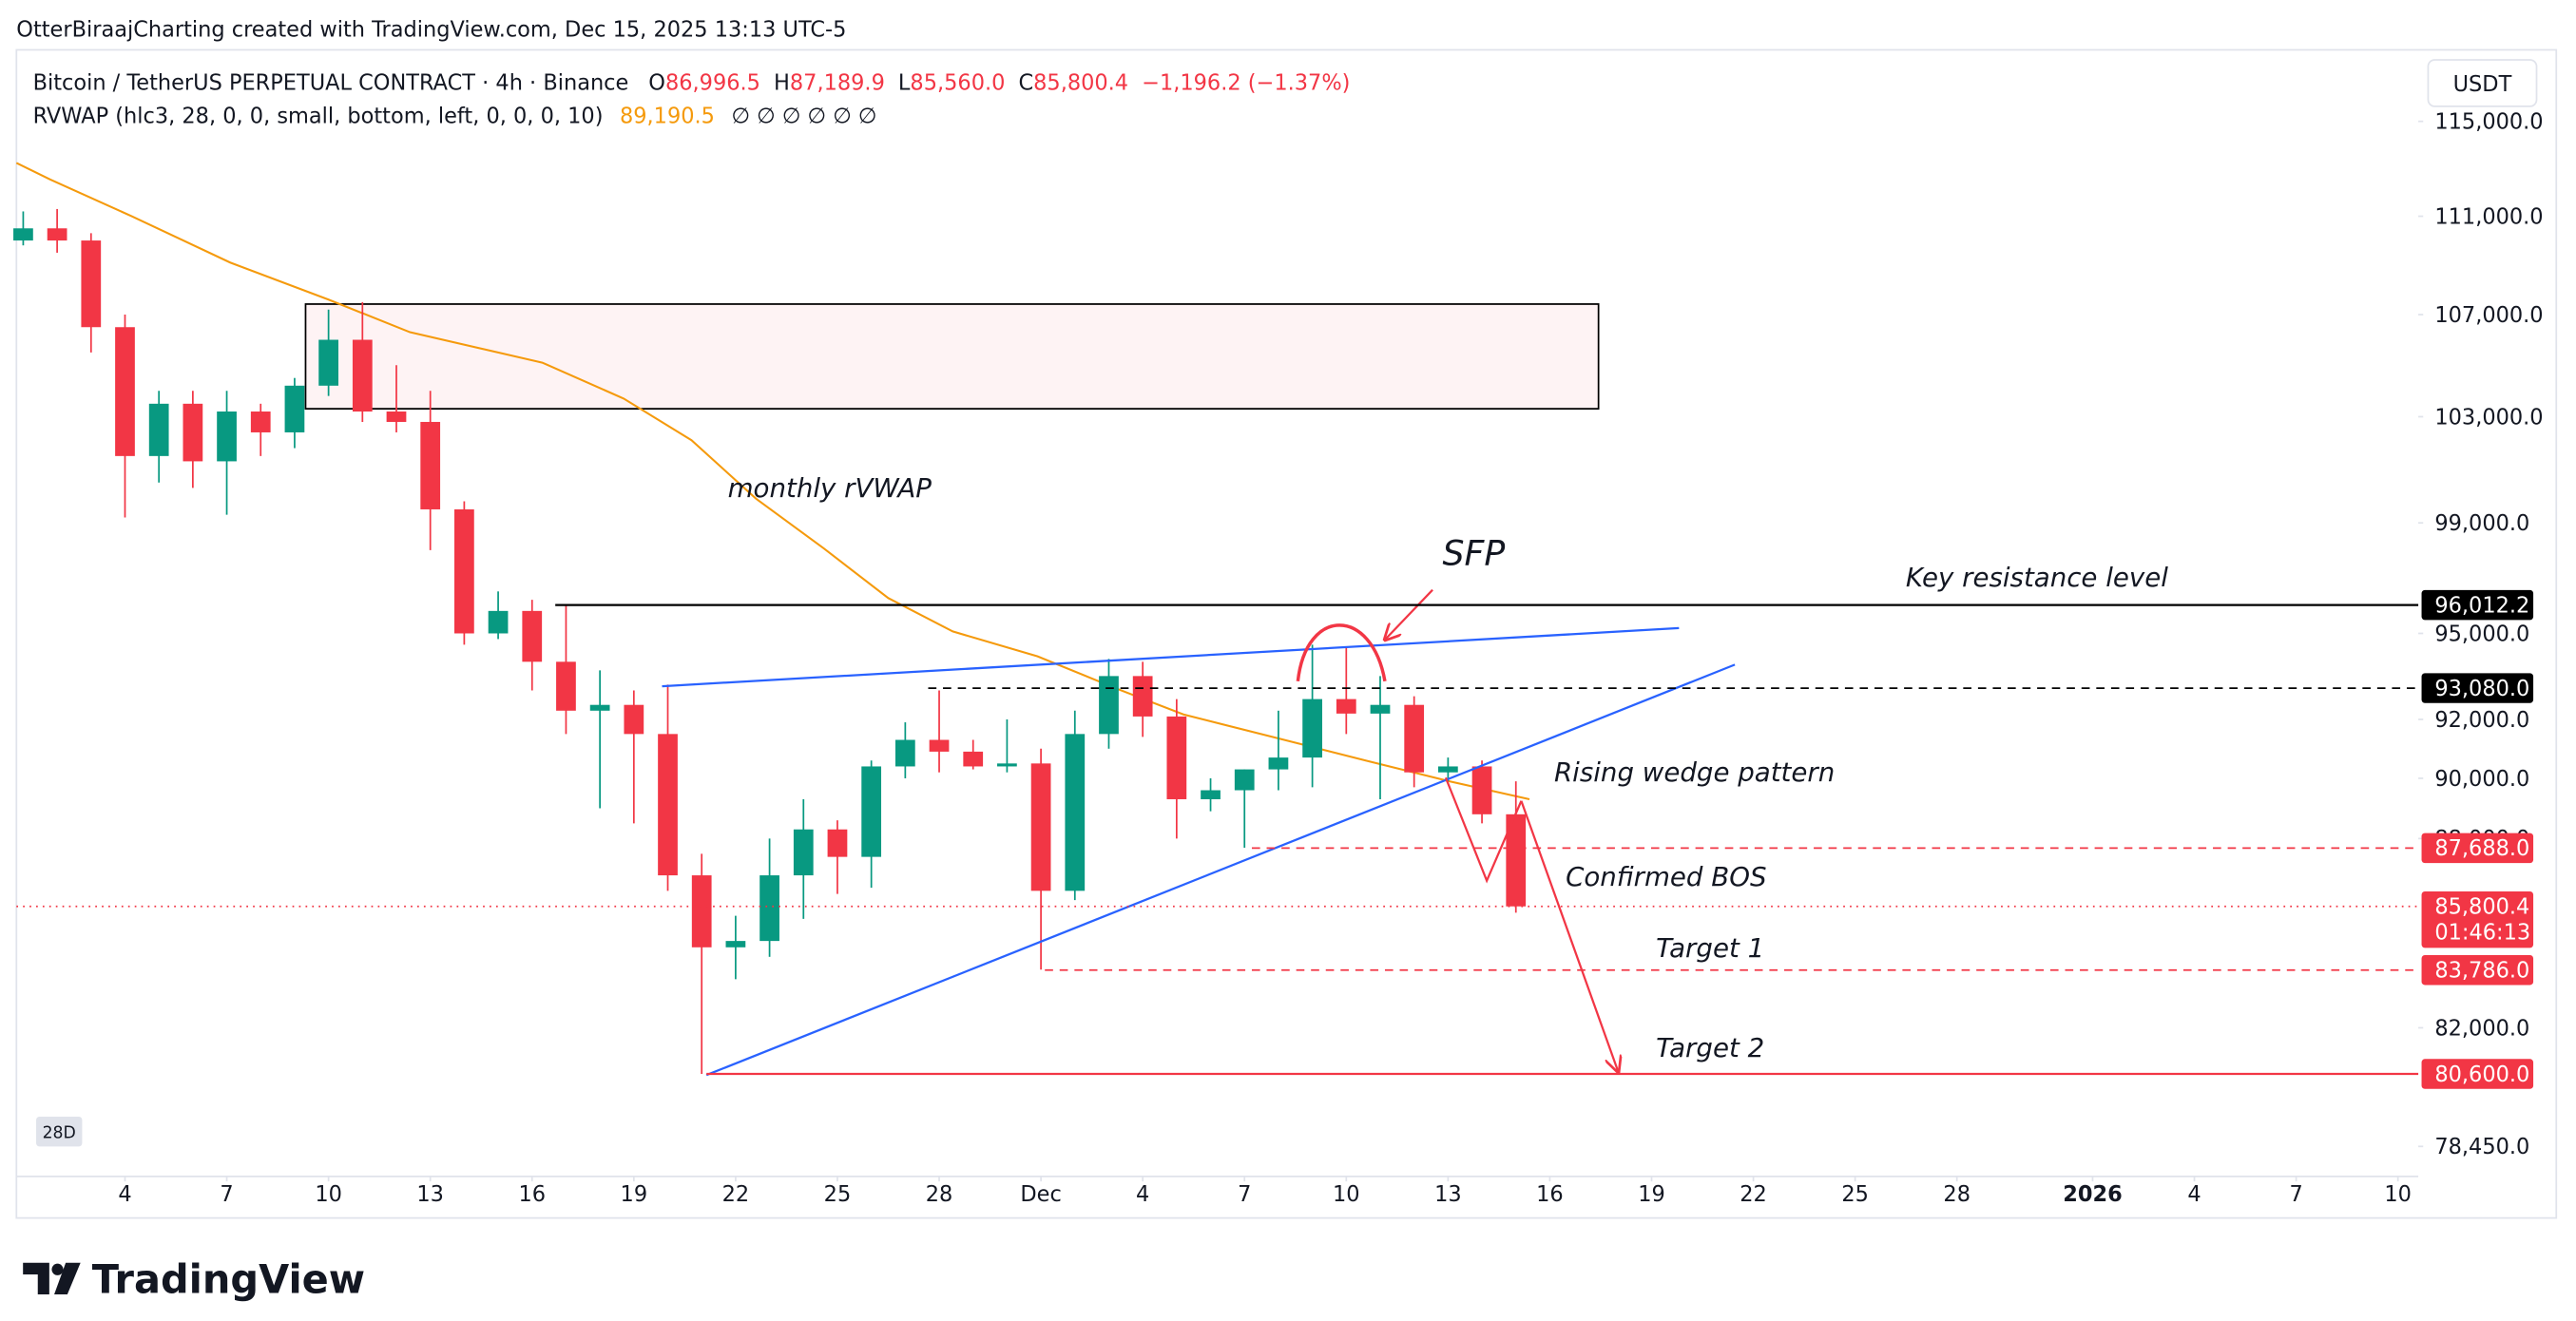 The height and width of the screenshot is (1321, 2576). I want to click on level-label: 83,786.0, so click(2481, 970).